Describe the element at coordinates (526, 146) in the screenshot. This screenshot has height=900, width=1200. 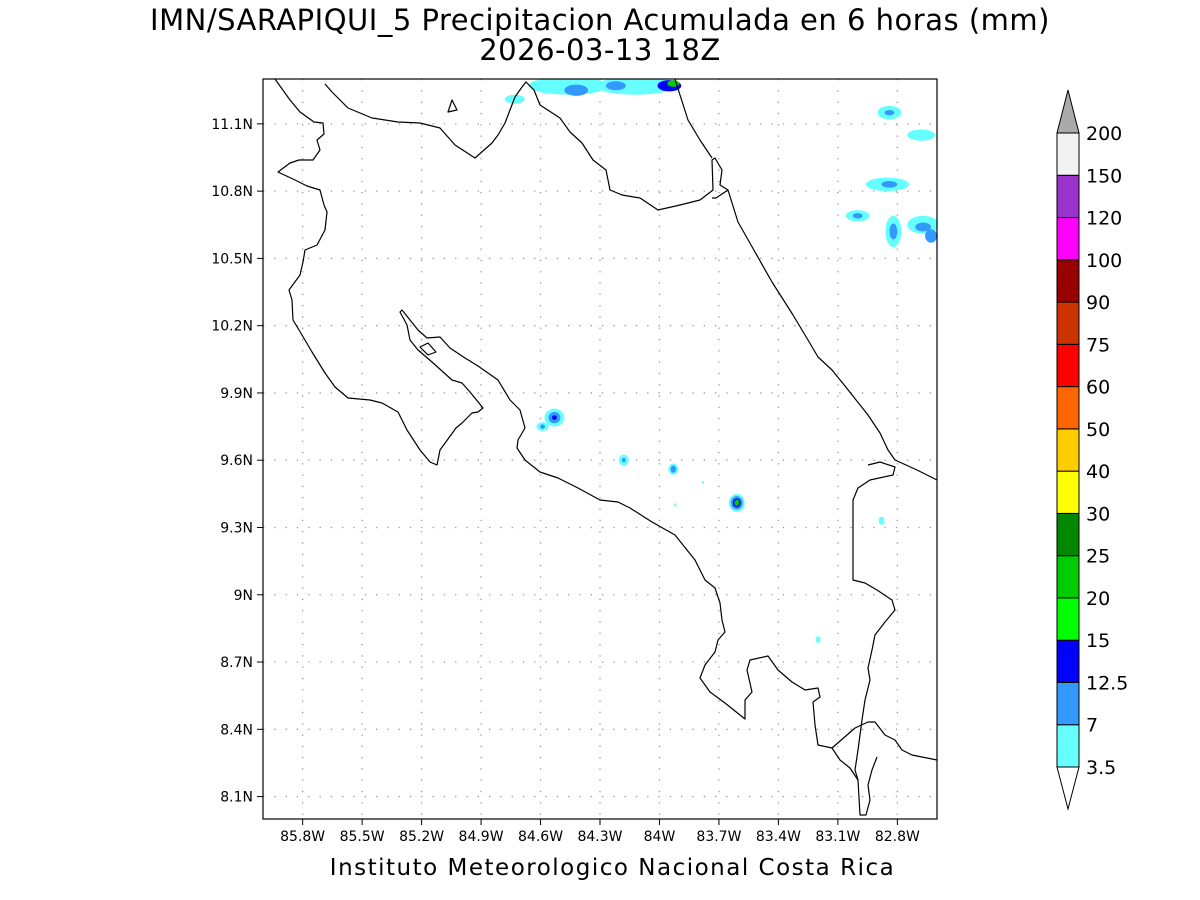
I see `nicaragua-border` at that location.